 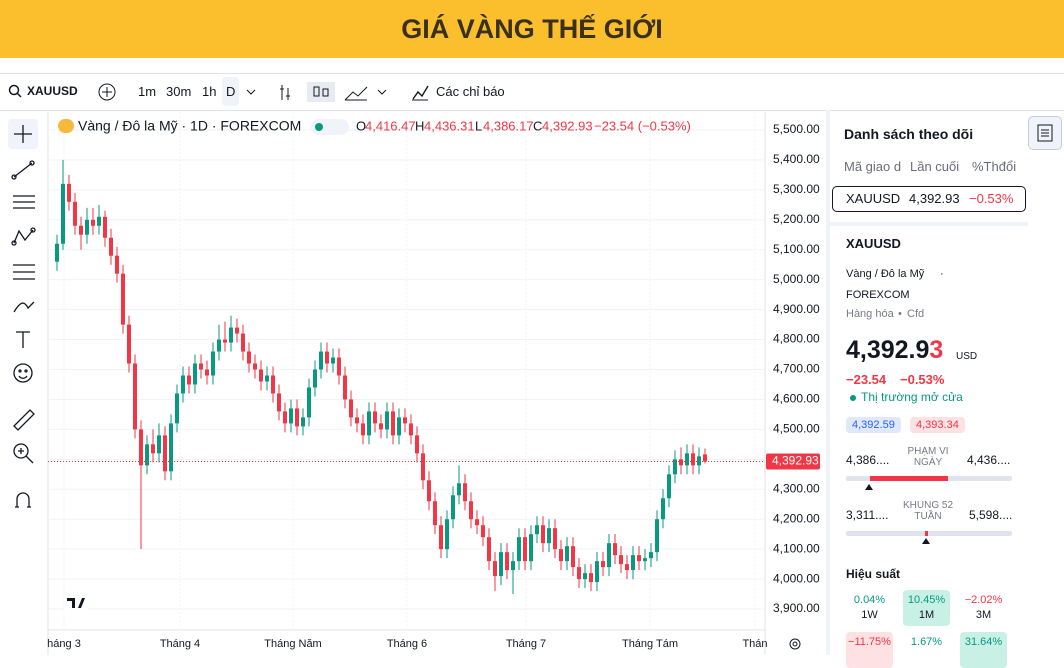 What do you see at coordinates (796, 518) in the screenshot?
I see `y-tick-label: 4,200.00` at bounding box center [796, 518].